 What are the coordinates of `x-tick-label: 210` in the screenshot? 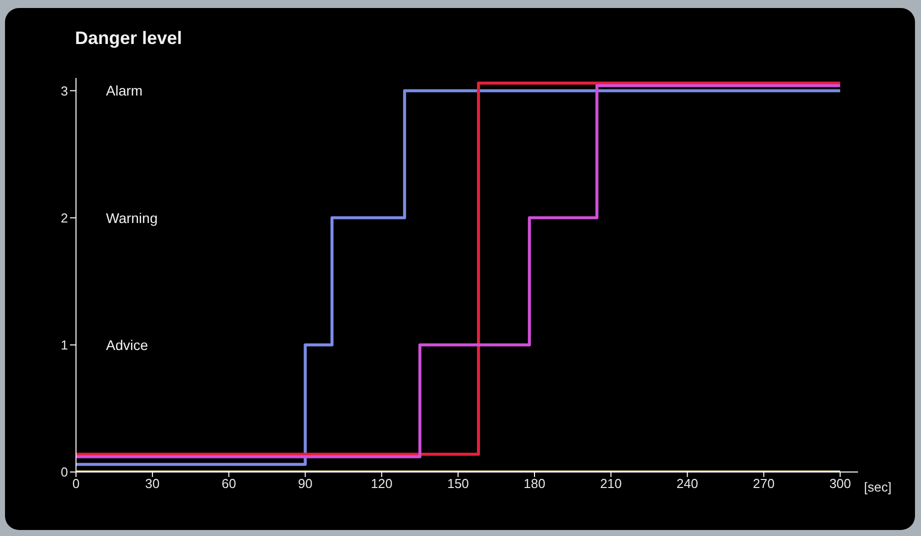 It's located at (611, 484).